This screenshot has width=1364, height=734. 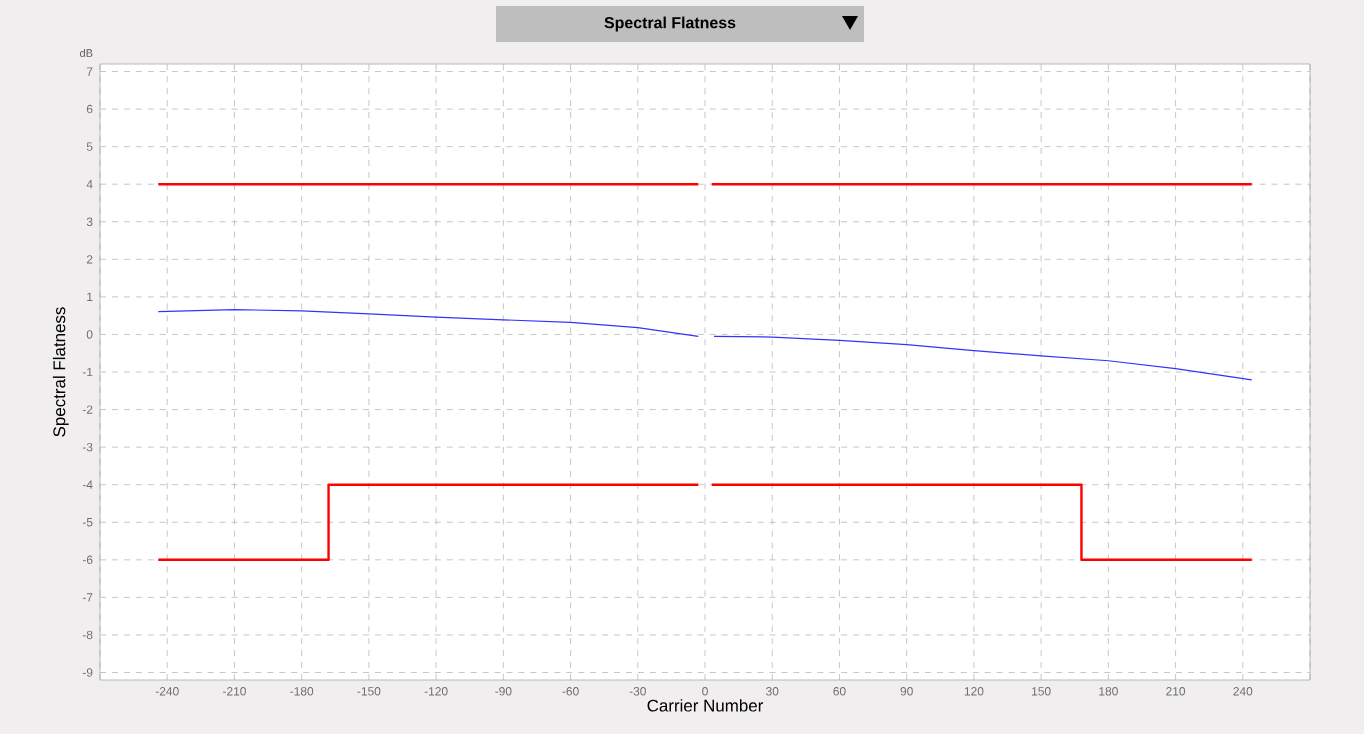 What do you see at coordinates (60, 372) in the screenshot?
I see `y-axis-title: Spectral Flatness` at bounding box center [60, 372].